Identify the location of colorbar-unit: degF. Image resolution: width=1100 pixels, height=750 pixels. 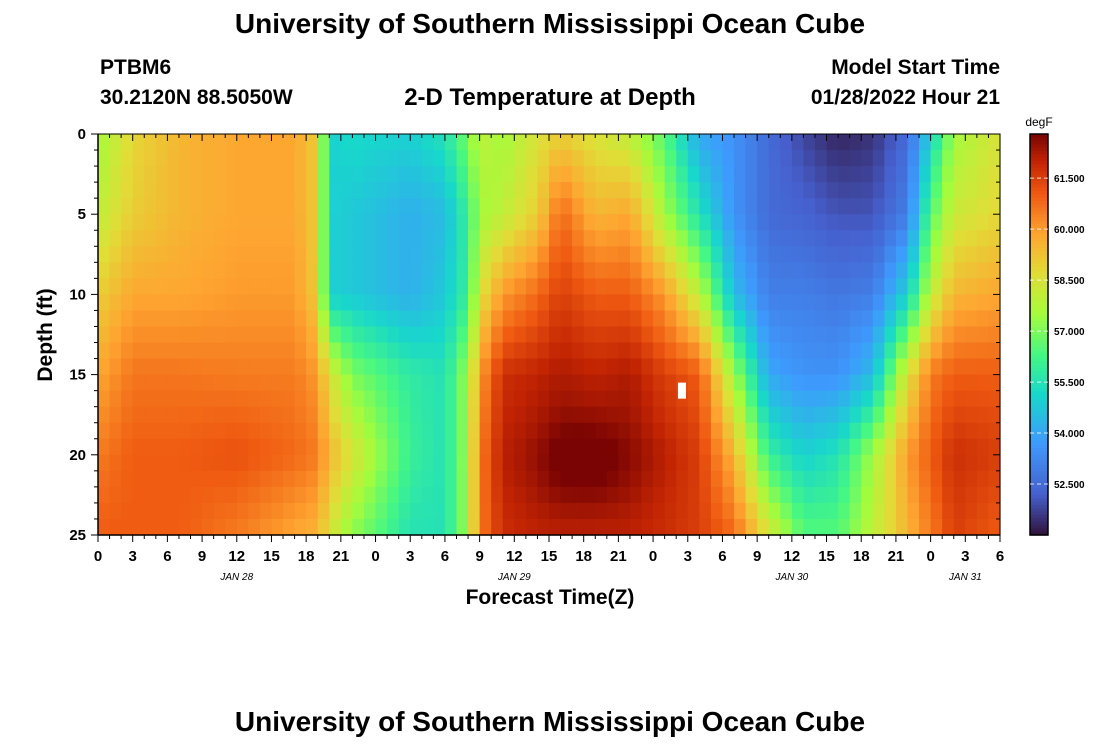
(1038, 122).